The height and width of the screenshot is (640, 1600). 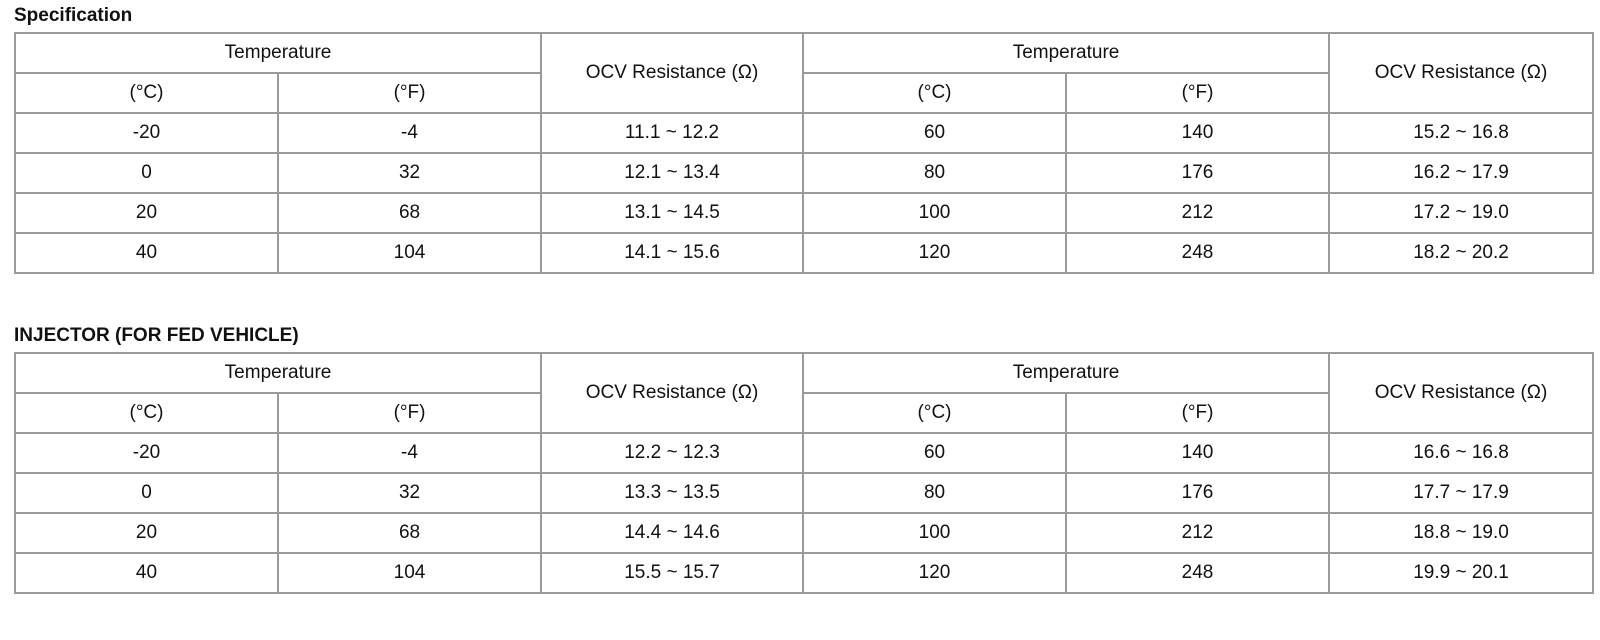 I want to click on data-row: 0 32 12.1 ~ 13.4 80 176 16.2 ~ 17.9, so click(x=804, y=173).